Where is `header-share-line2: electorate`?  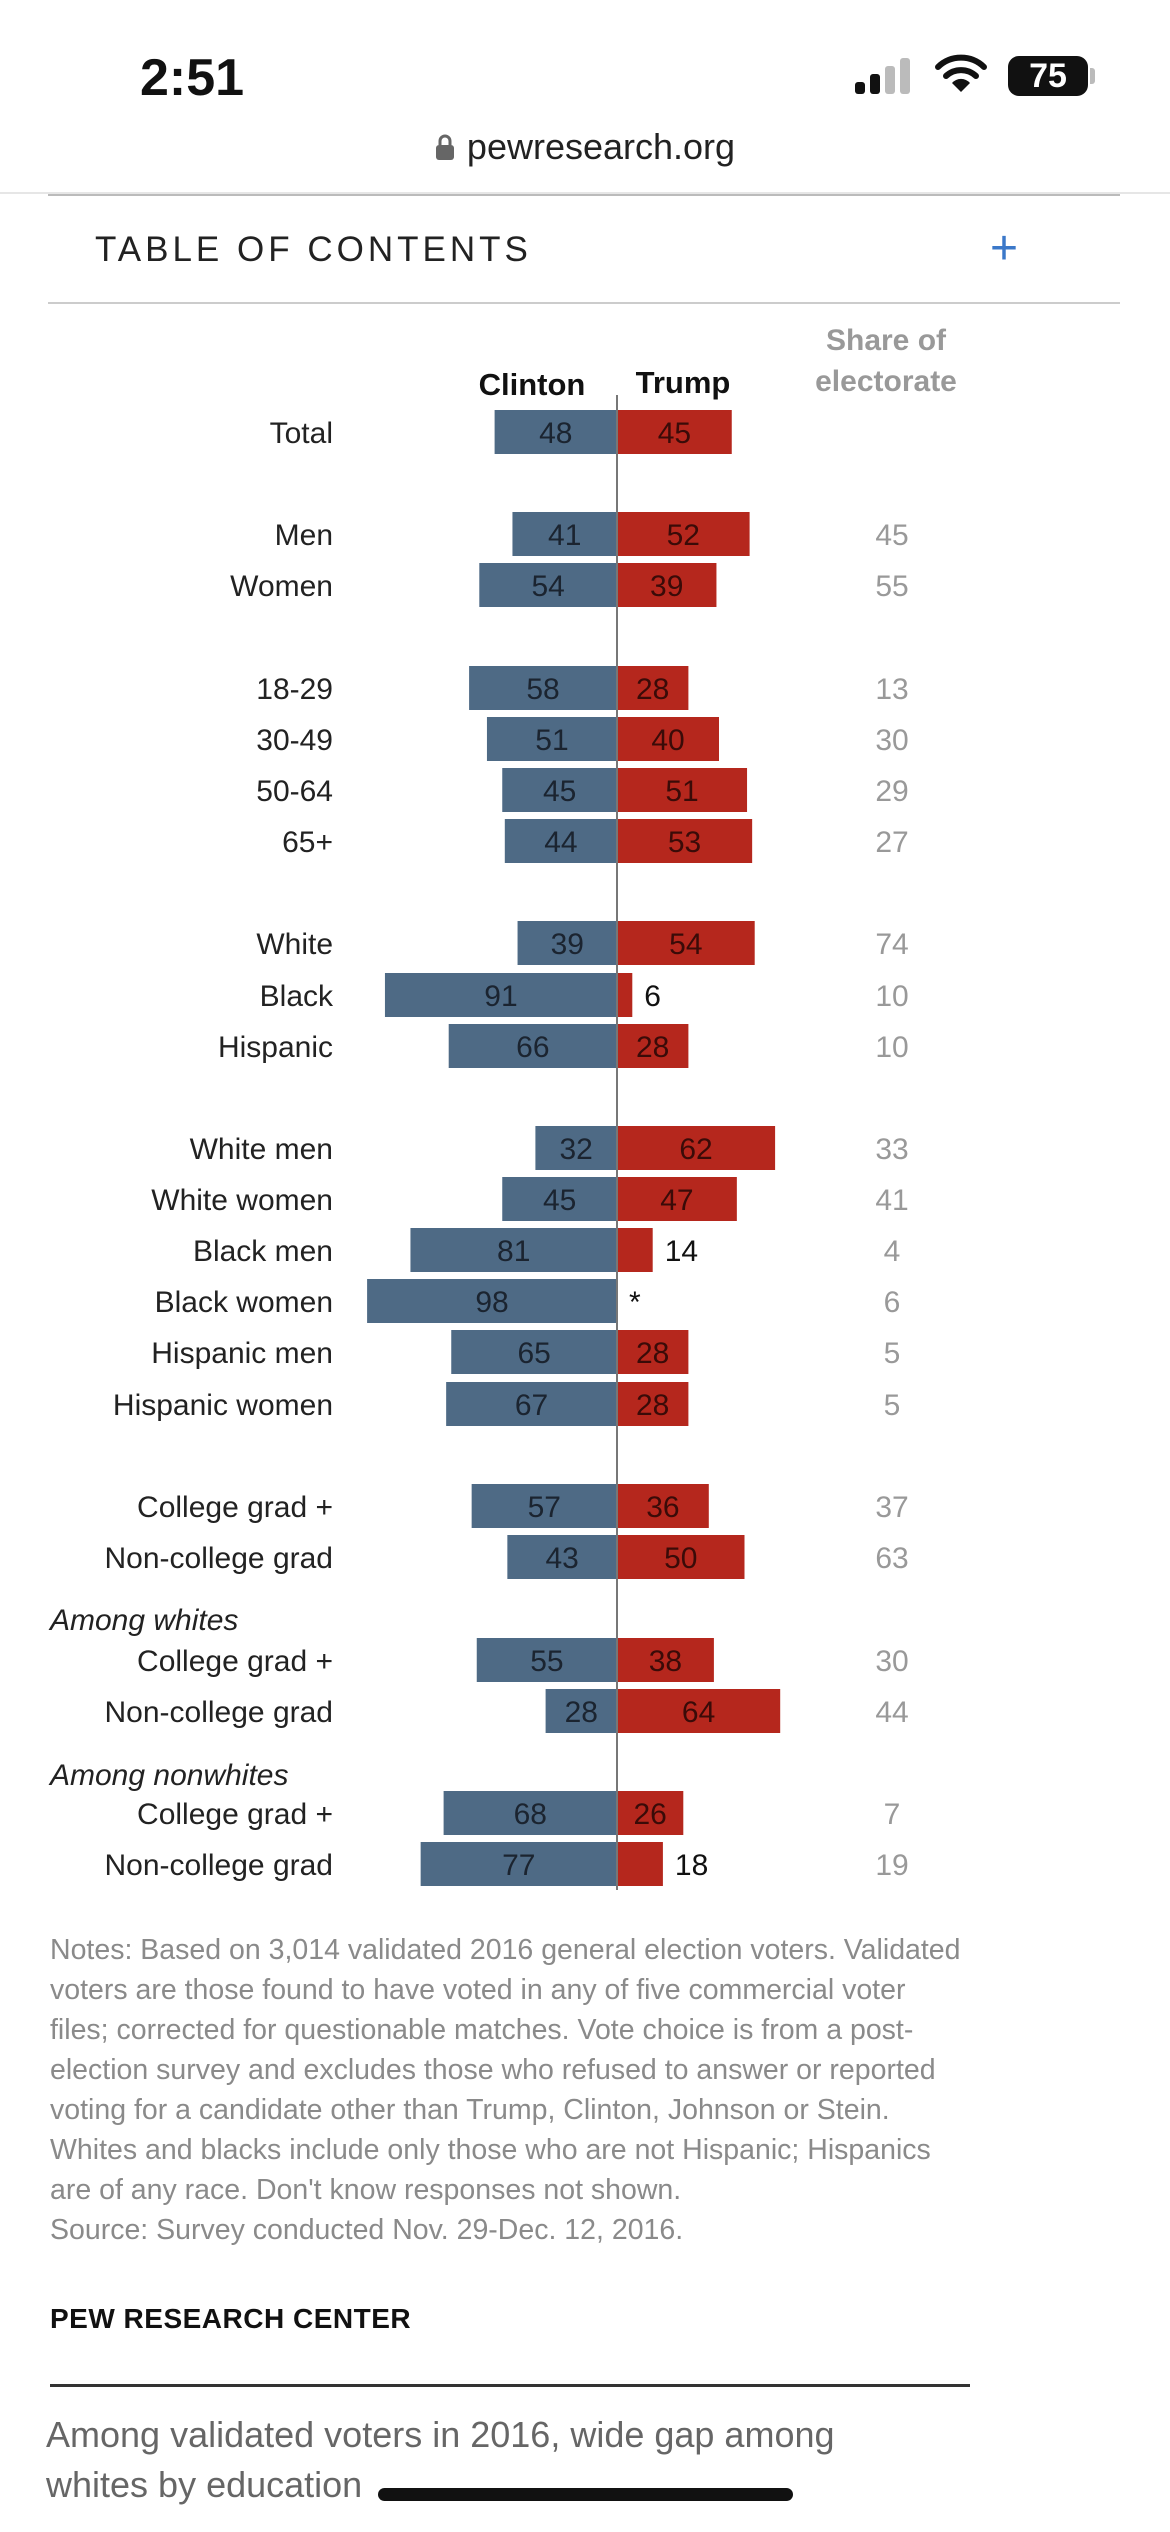 header-share-line2: electorate is located at coordinates (886, 381).